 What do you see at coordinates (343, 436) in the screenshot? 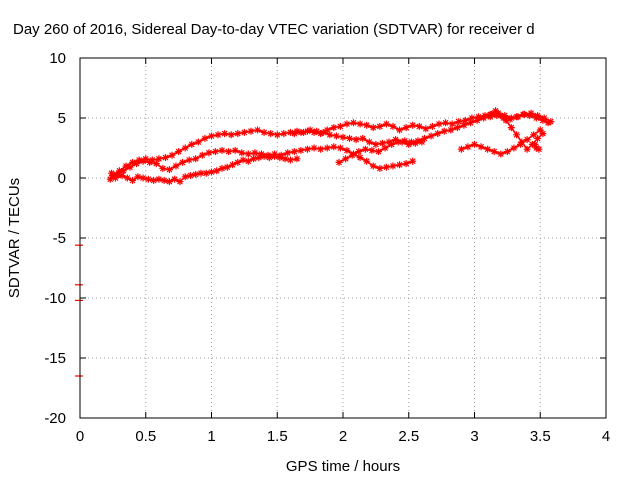
I see `x-tick-label: 2` at bounding box center [343, 436].